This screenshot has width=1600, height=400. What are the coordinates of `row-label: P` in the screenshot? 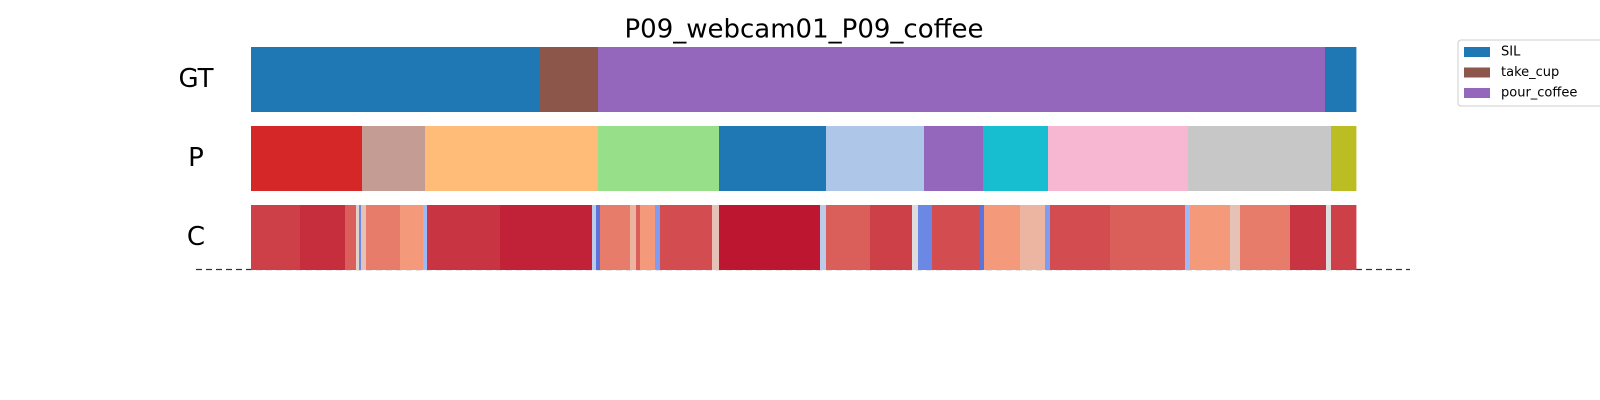 It's located at (196, 158).